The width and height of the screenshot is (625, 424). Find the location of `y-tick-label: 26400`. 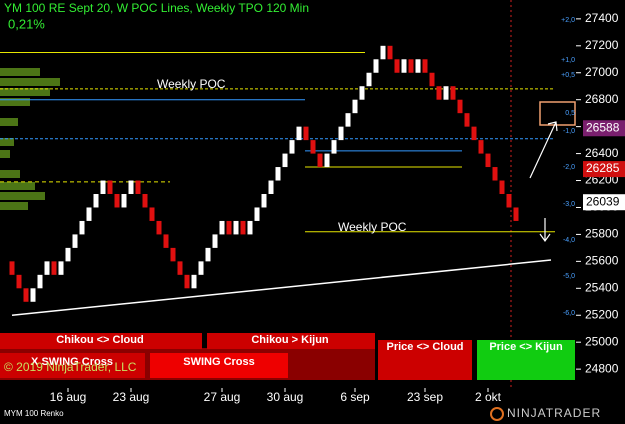

y-tick-label: 26400 is located at coordinates (602, 153).